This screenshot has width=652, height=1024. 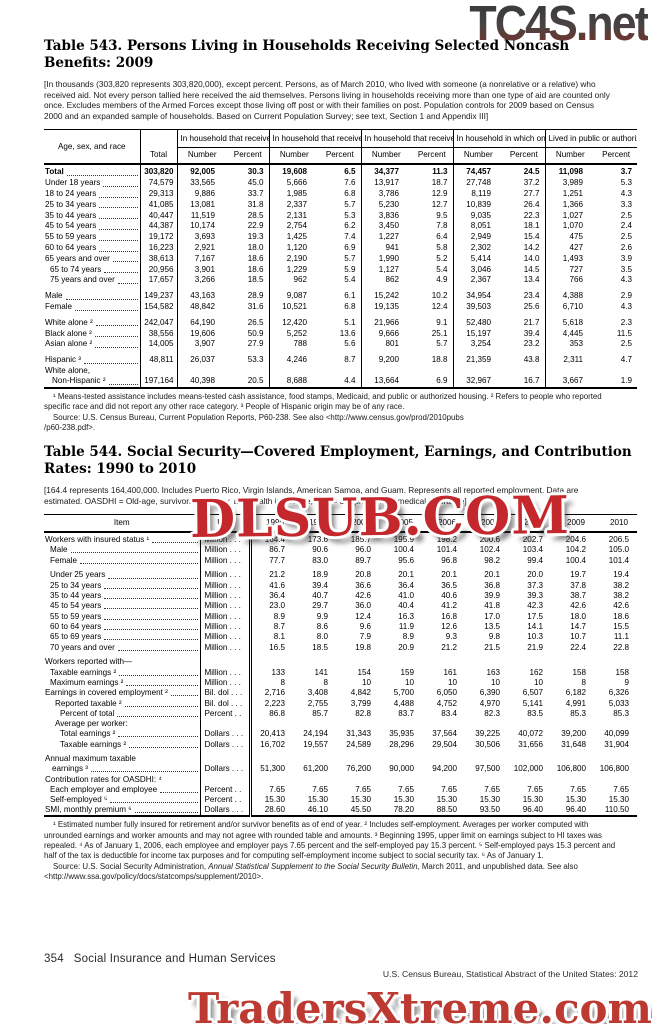 I want to click on total-cell: 149,237, so click(x=159, y=296).